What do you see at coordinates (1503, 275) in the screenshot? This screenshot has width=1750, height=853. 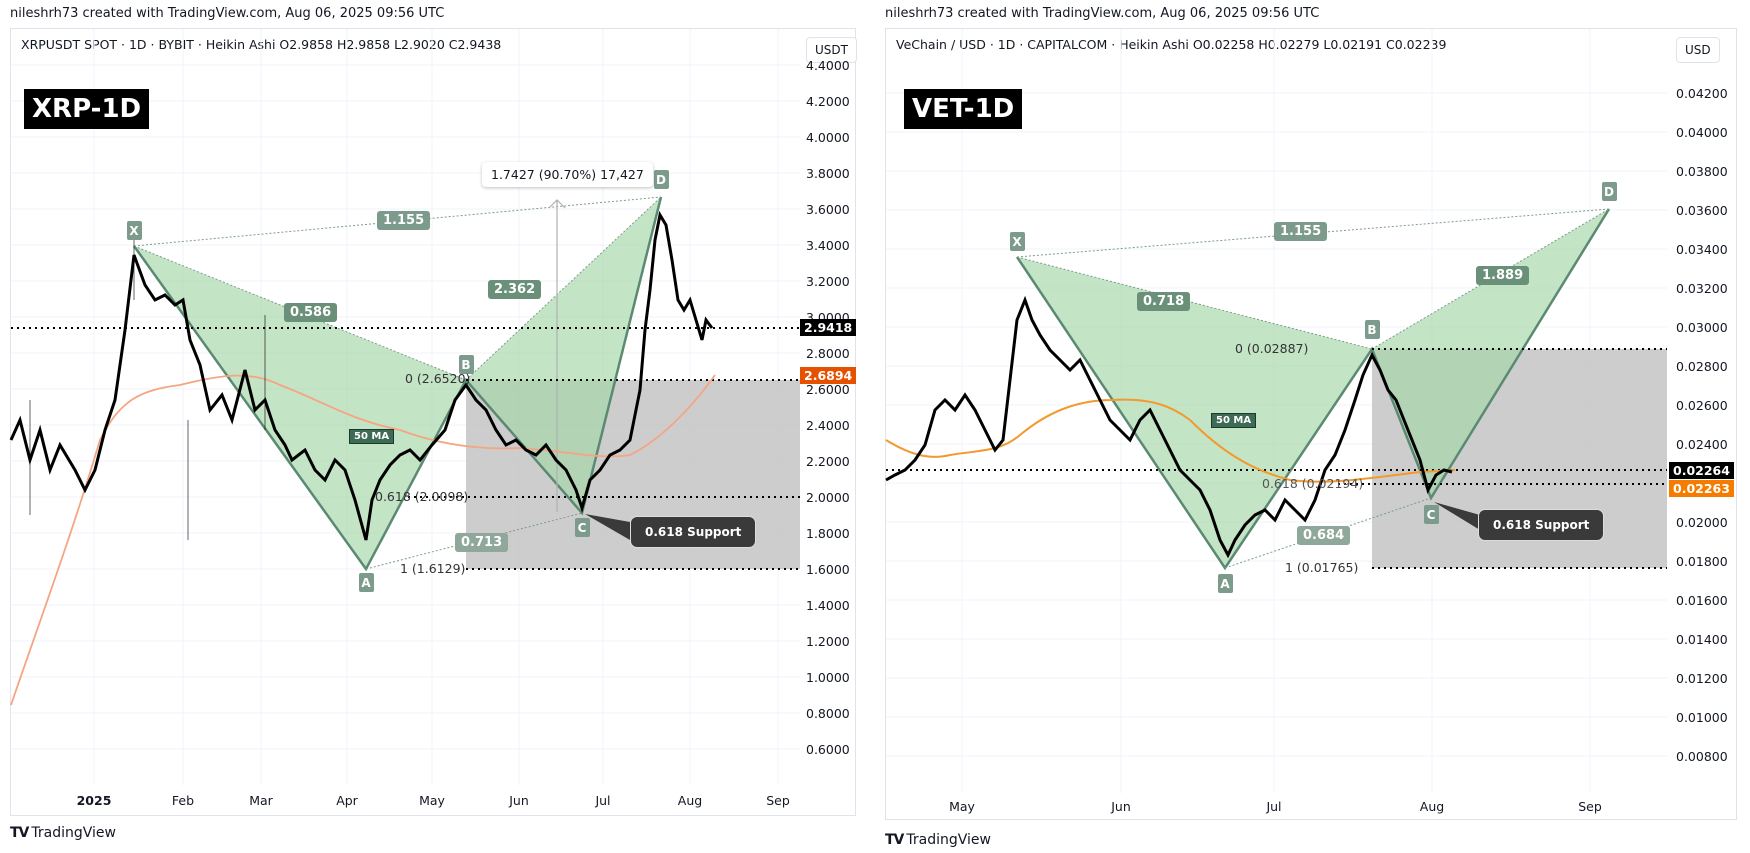 I see `vet-ratio-bd: 1.889` at bounding box center [1503, 275].